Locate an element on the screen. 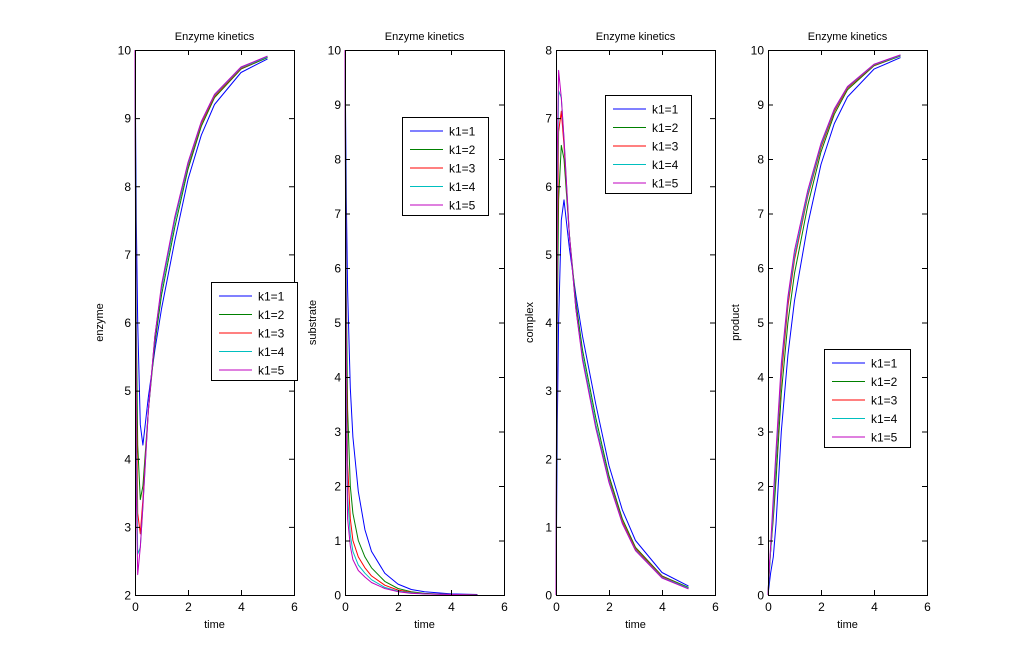  y-axis-label: complex is located at coordinates (530, 322).